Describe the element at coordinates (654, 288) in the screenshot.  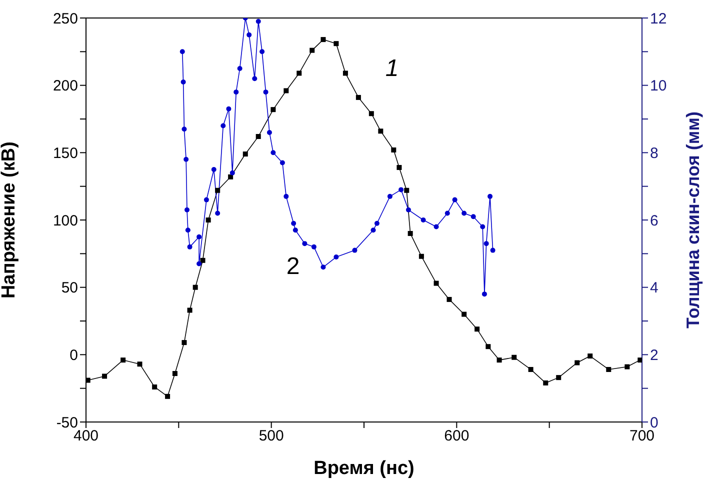
I see `y2-tick-label: 4` at that location.